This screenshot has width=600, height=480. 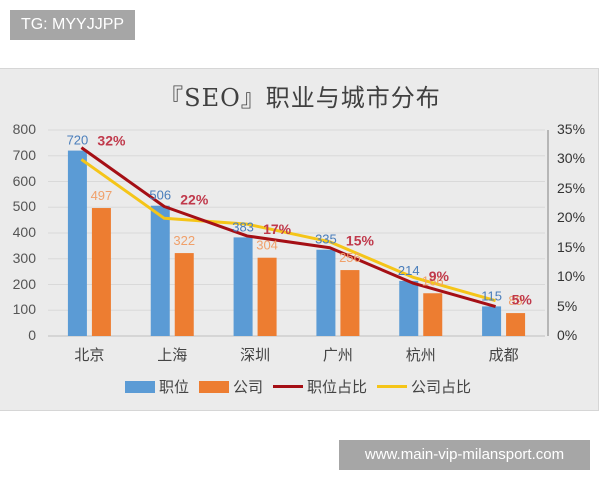 I want to click on y-left-tick: 700, so click(x=24, y=154).